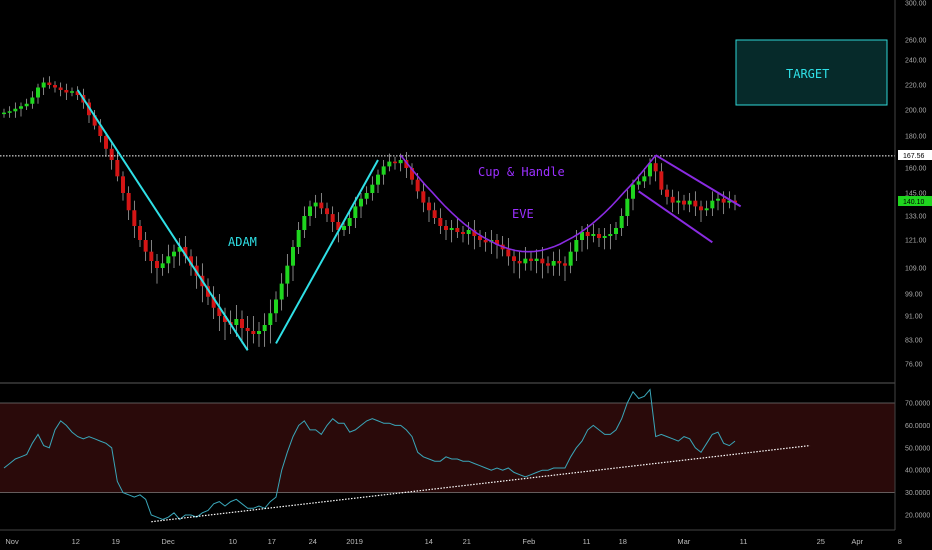  I want to click on price-badge-bg, so click(915, 201).